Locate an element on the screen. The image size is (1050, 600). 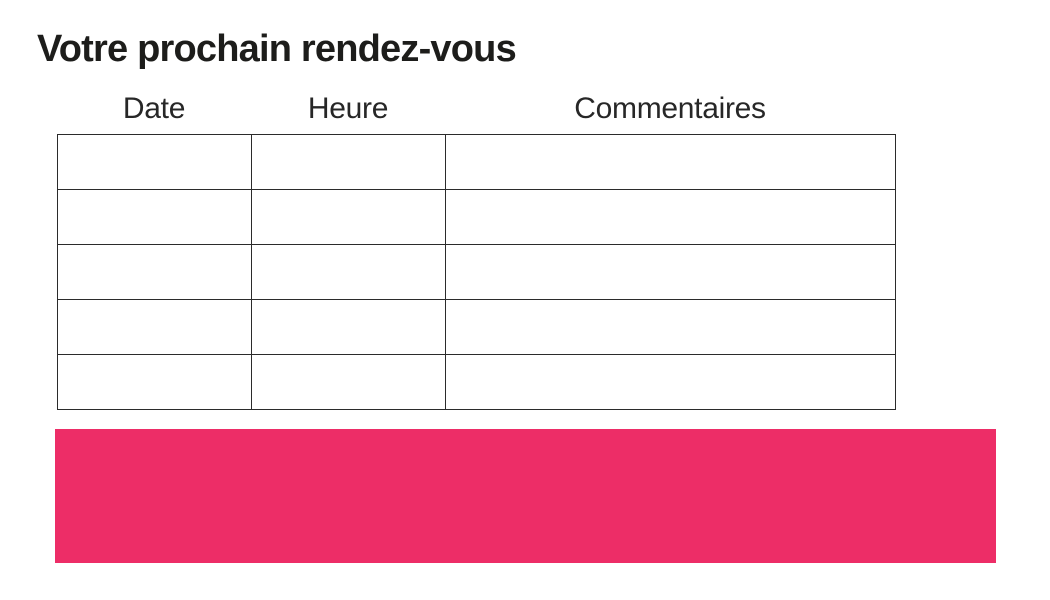
column-header-heure: Heure is located at coordinates (348, 108).